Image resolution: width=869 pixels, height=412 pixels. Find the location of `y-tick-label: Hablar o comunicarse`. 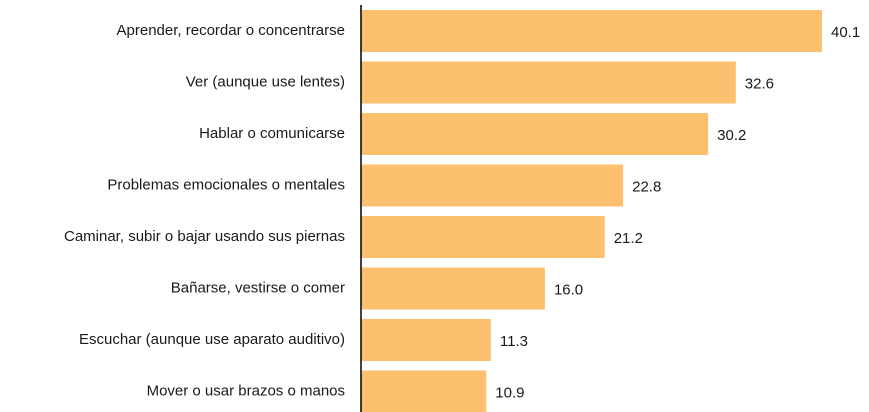

y-tick-label: Hablar o comunicarse is located at coordinates (272, 133).